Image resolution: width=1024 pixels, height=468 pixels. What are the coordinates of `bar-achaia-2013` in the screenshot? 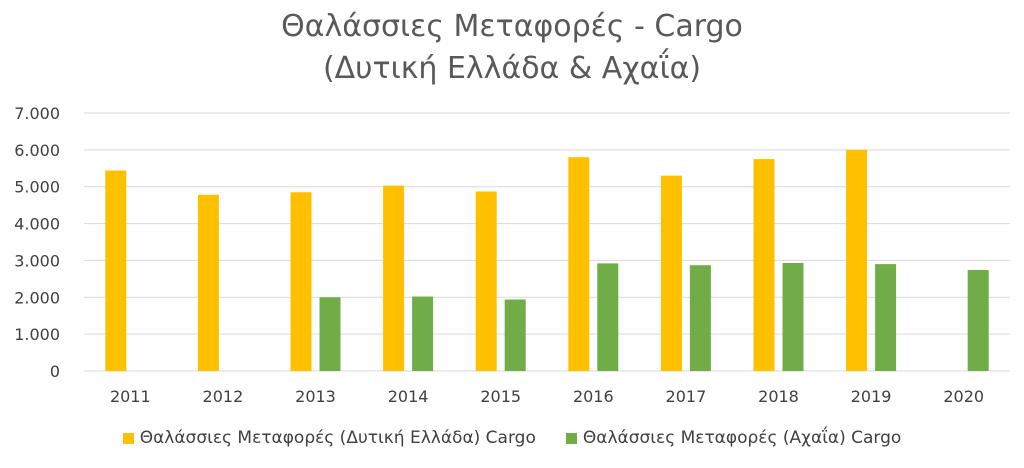 It's located at (330, 334).